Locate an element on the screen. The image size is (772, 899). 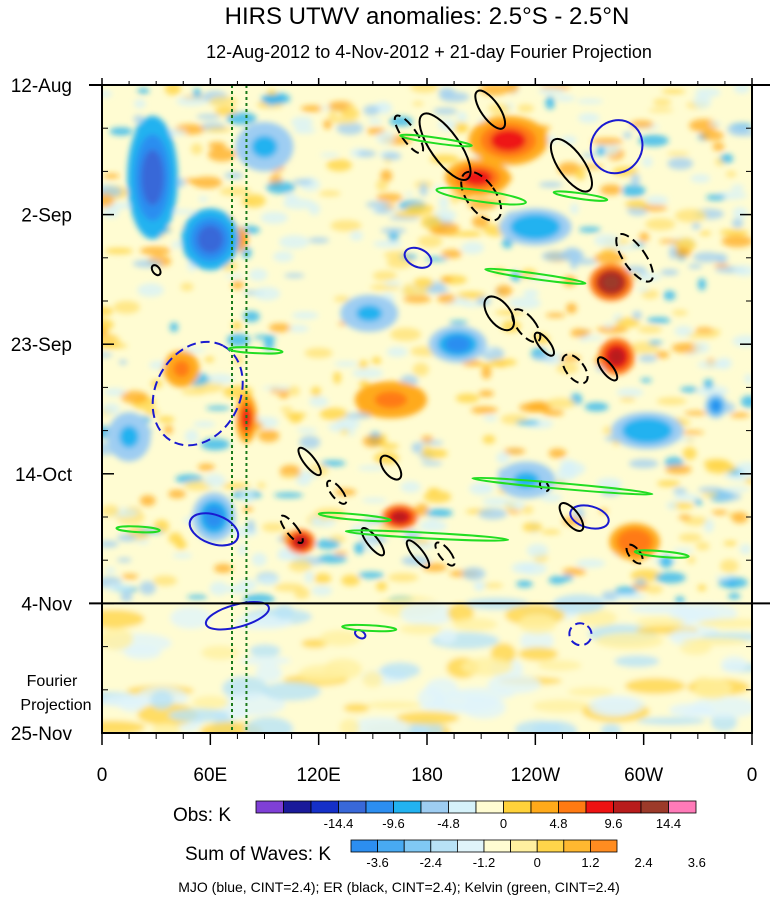
obs-colorbar-label-6: 14.4 is located at coordinates (668, 823).